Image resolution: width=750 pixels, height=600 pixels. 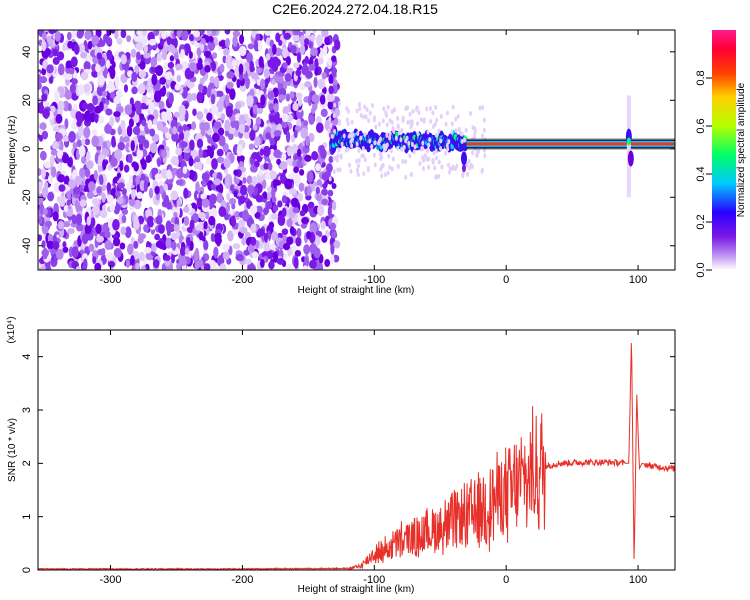 I want to click on spectrogram-ytick-label: 0, so click(x=27, y=149).